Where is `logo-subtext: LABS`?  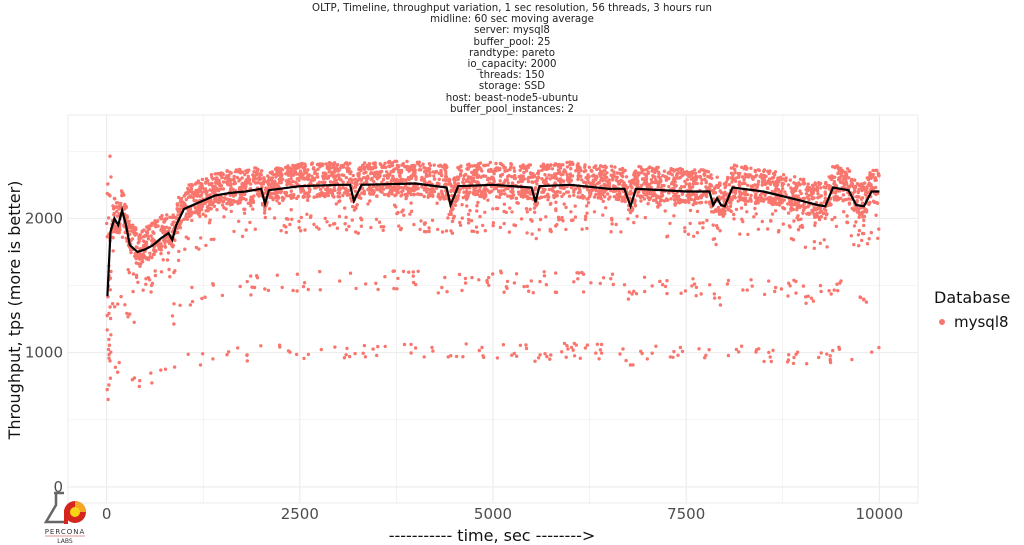 logo-subtext: LABS is located at coordinates (65, 541).